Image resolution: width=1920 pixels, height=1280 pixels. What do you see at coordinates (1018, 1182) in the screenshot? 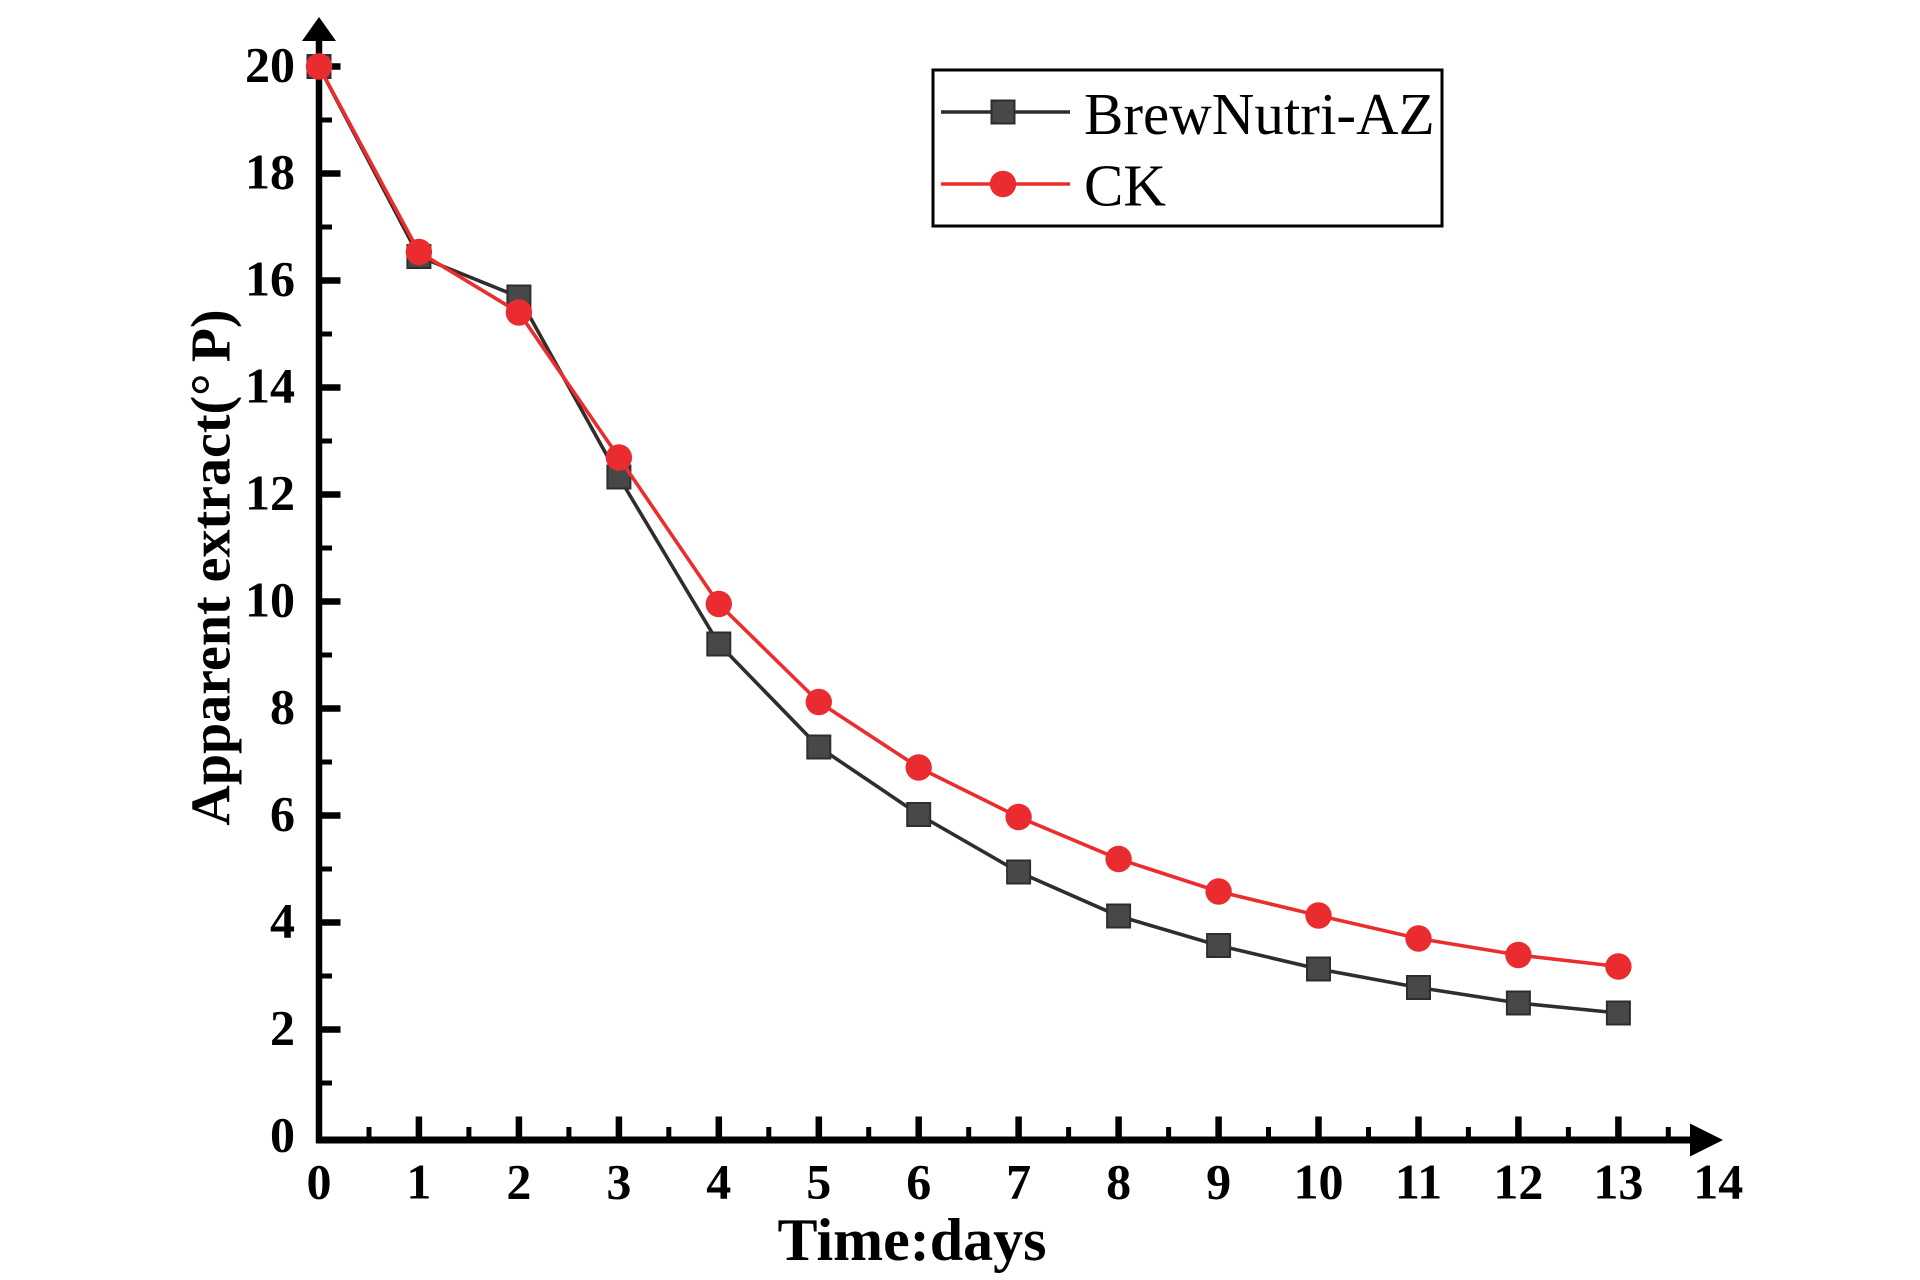
I see `svg-text: 7` at bounding box center [1018, 1182].